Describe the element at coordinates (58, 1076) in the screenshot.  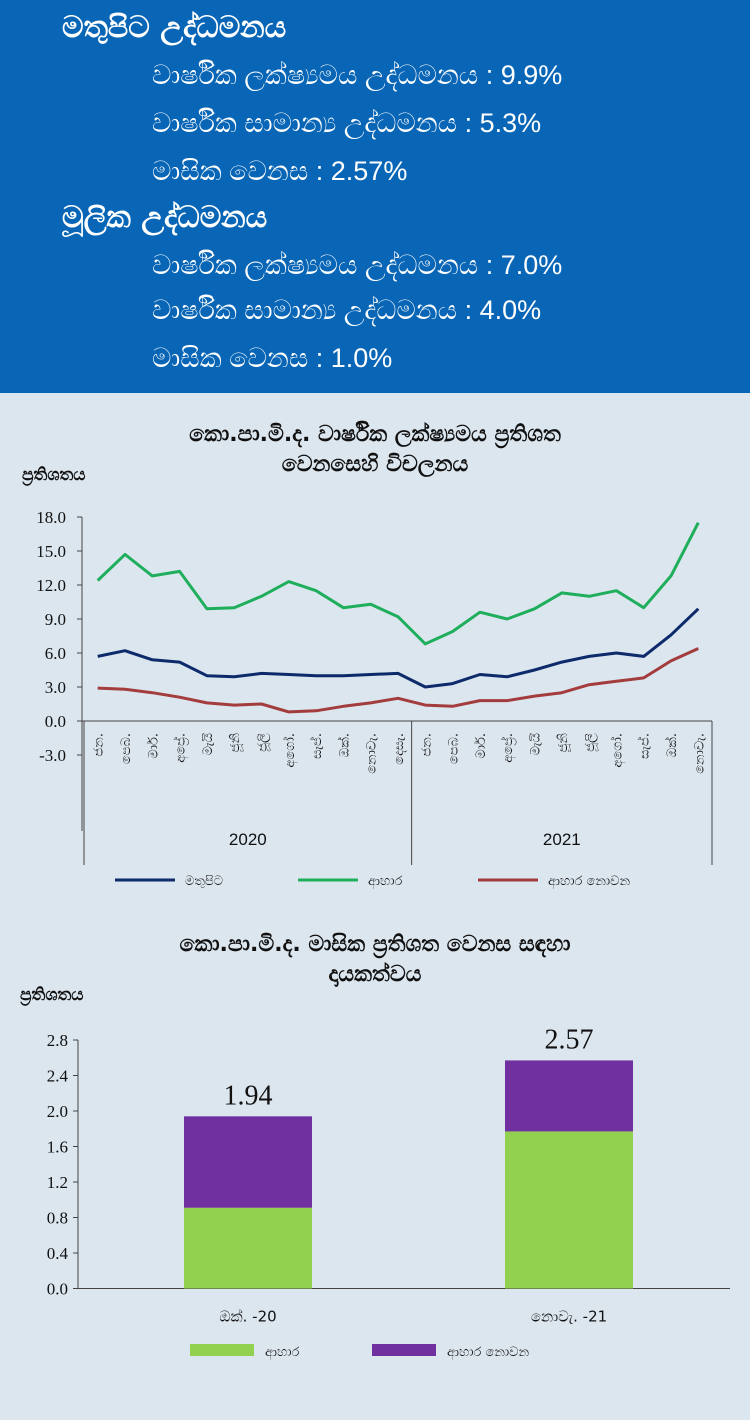
I see `bar-y-tick-label: 2.4` at that location.